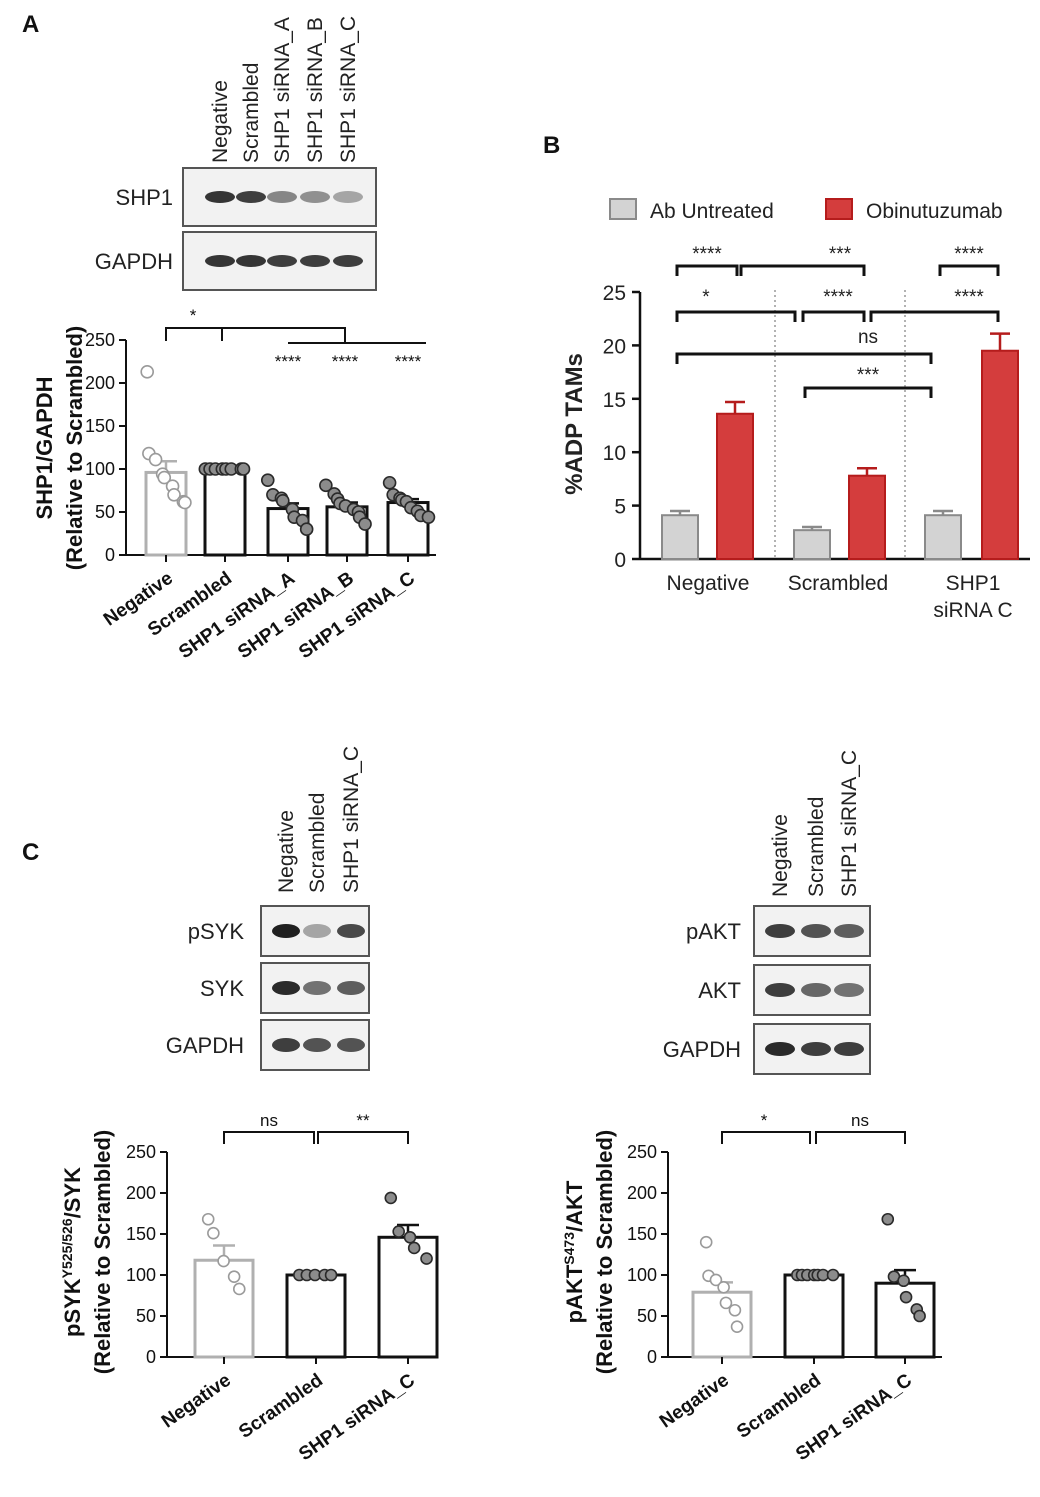 This screenshot has width=1040, height=1497. What do you see at coordinates (30, 24) in the screenshot?
I see `panel-letter-a: A` at bounding box center [30, 24].